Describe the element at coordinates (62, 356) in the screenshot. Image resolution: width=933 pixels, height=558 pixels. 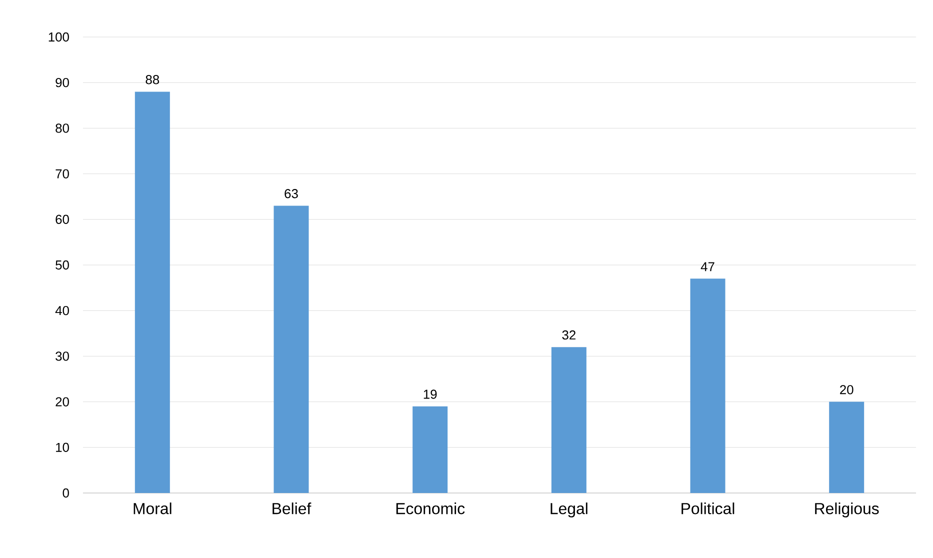
I see `y-tick-label: 30` at that location.